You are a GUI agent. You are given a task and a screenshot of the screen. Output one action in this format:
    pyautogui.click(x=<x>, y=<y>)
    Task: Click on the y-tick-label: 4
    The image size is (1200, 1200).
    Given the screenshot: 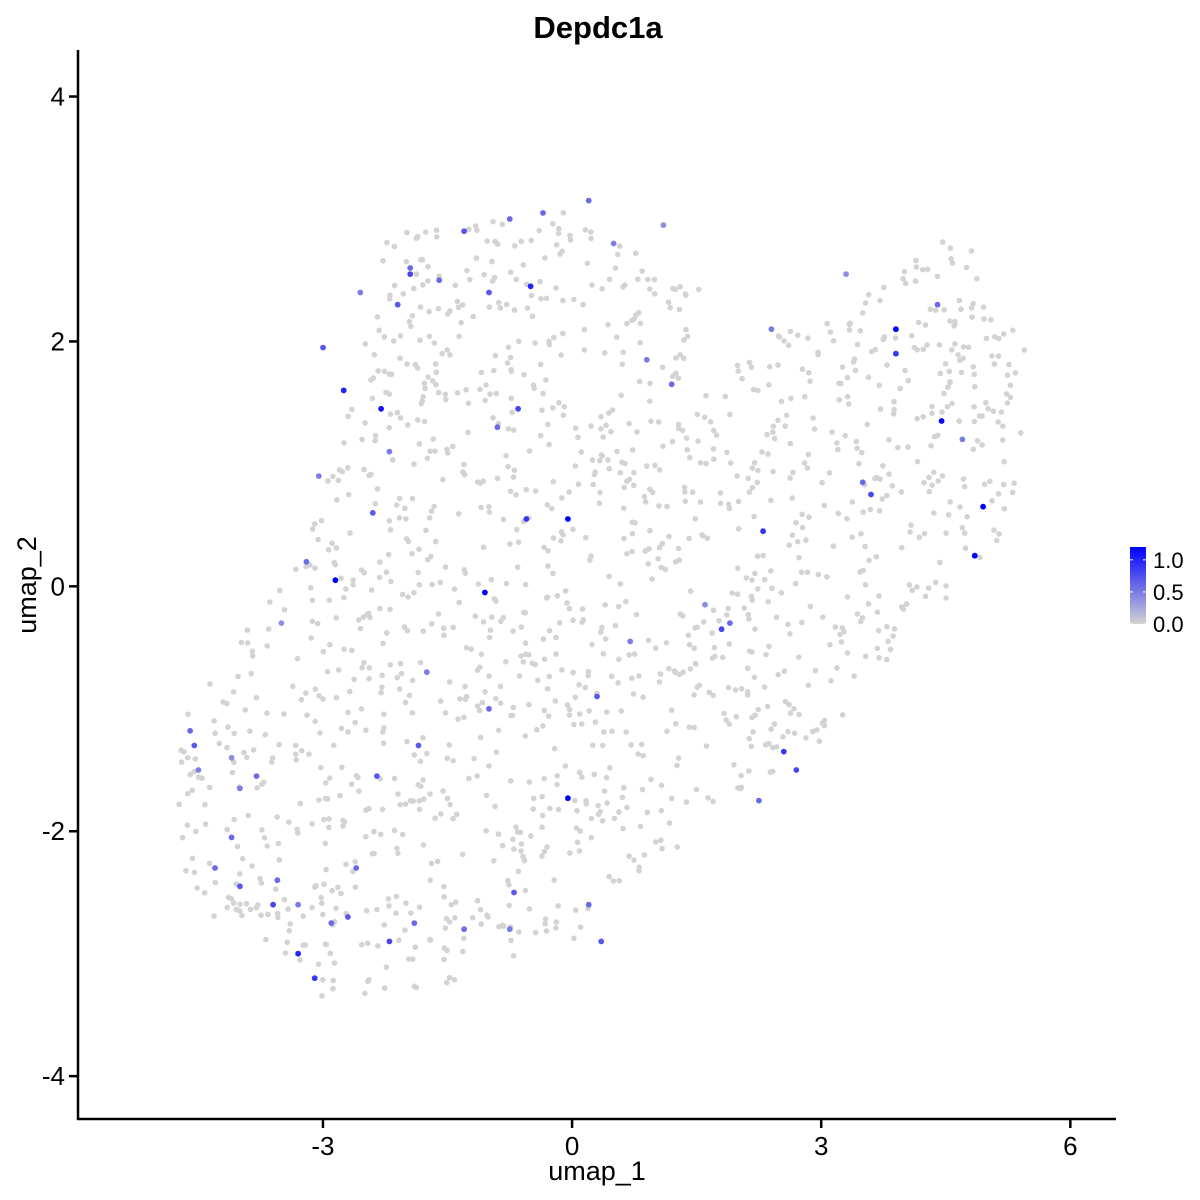 What is the action you would take?
    pyautogui.click(x=58, y=97)
    